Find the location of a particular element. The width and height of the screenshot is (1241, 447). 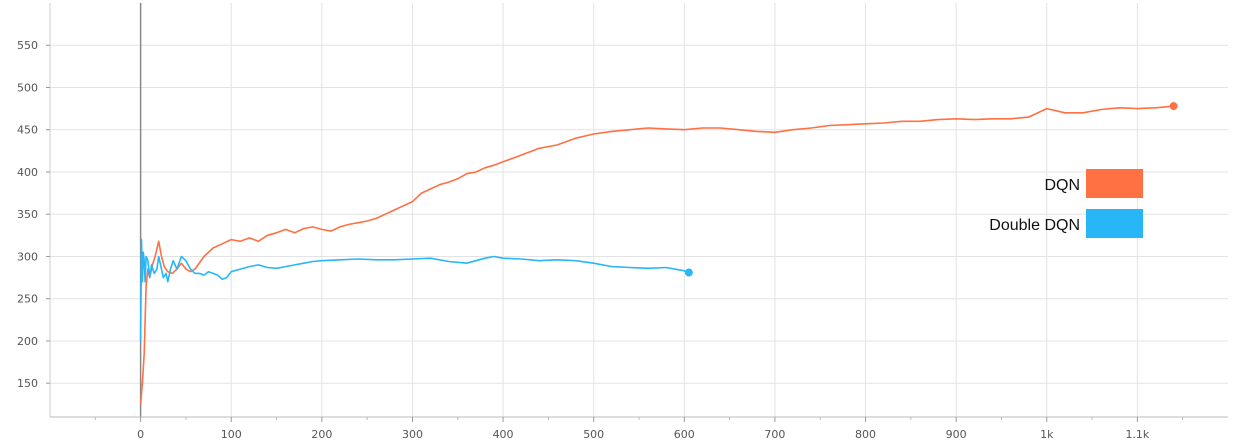

x-tick-label: 900 is located at coordinates (956, 434).